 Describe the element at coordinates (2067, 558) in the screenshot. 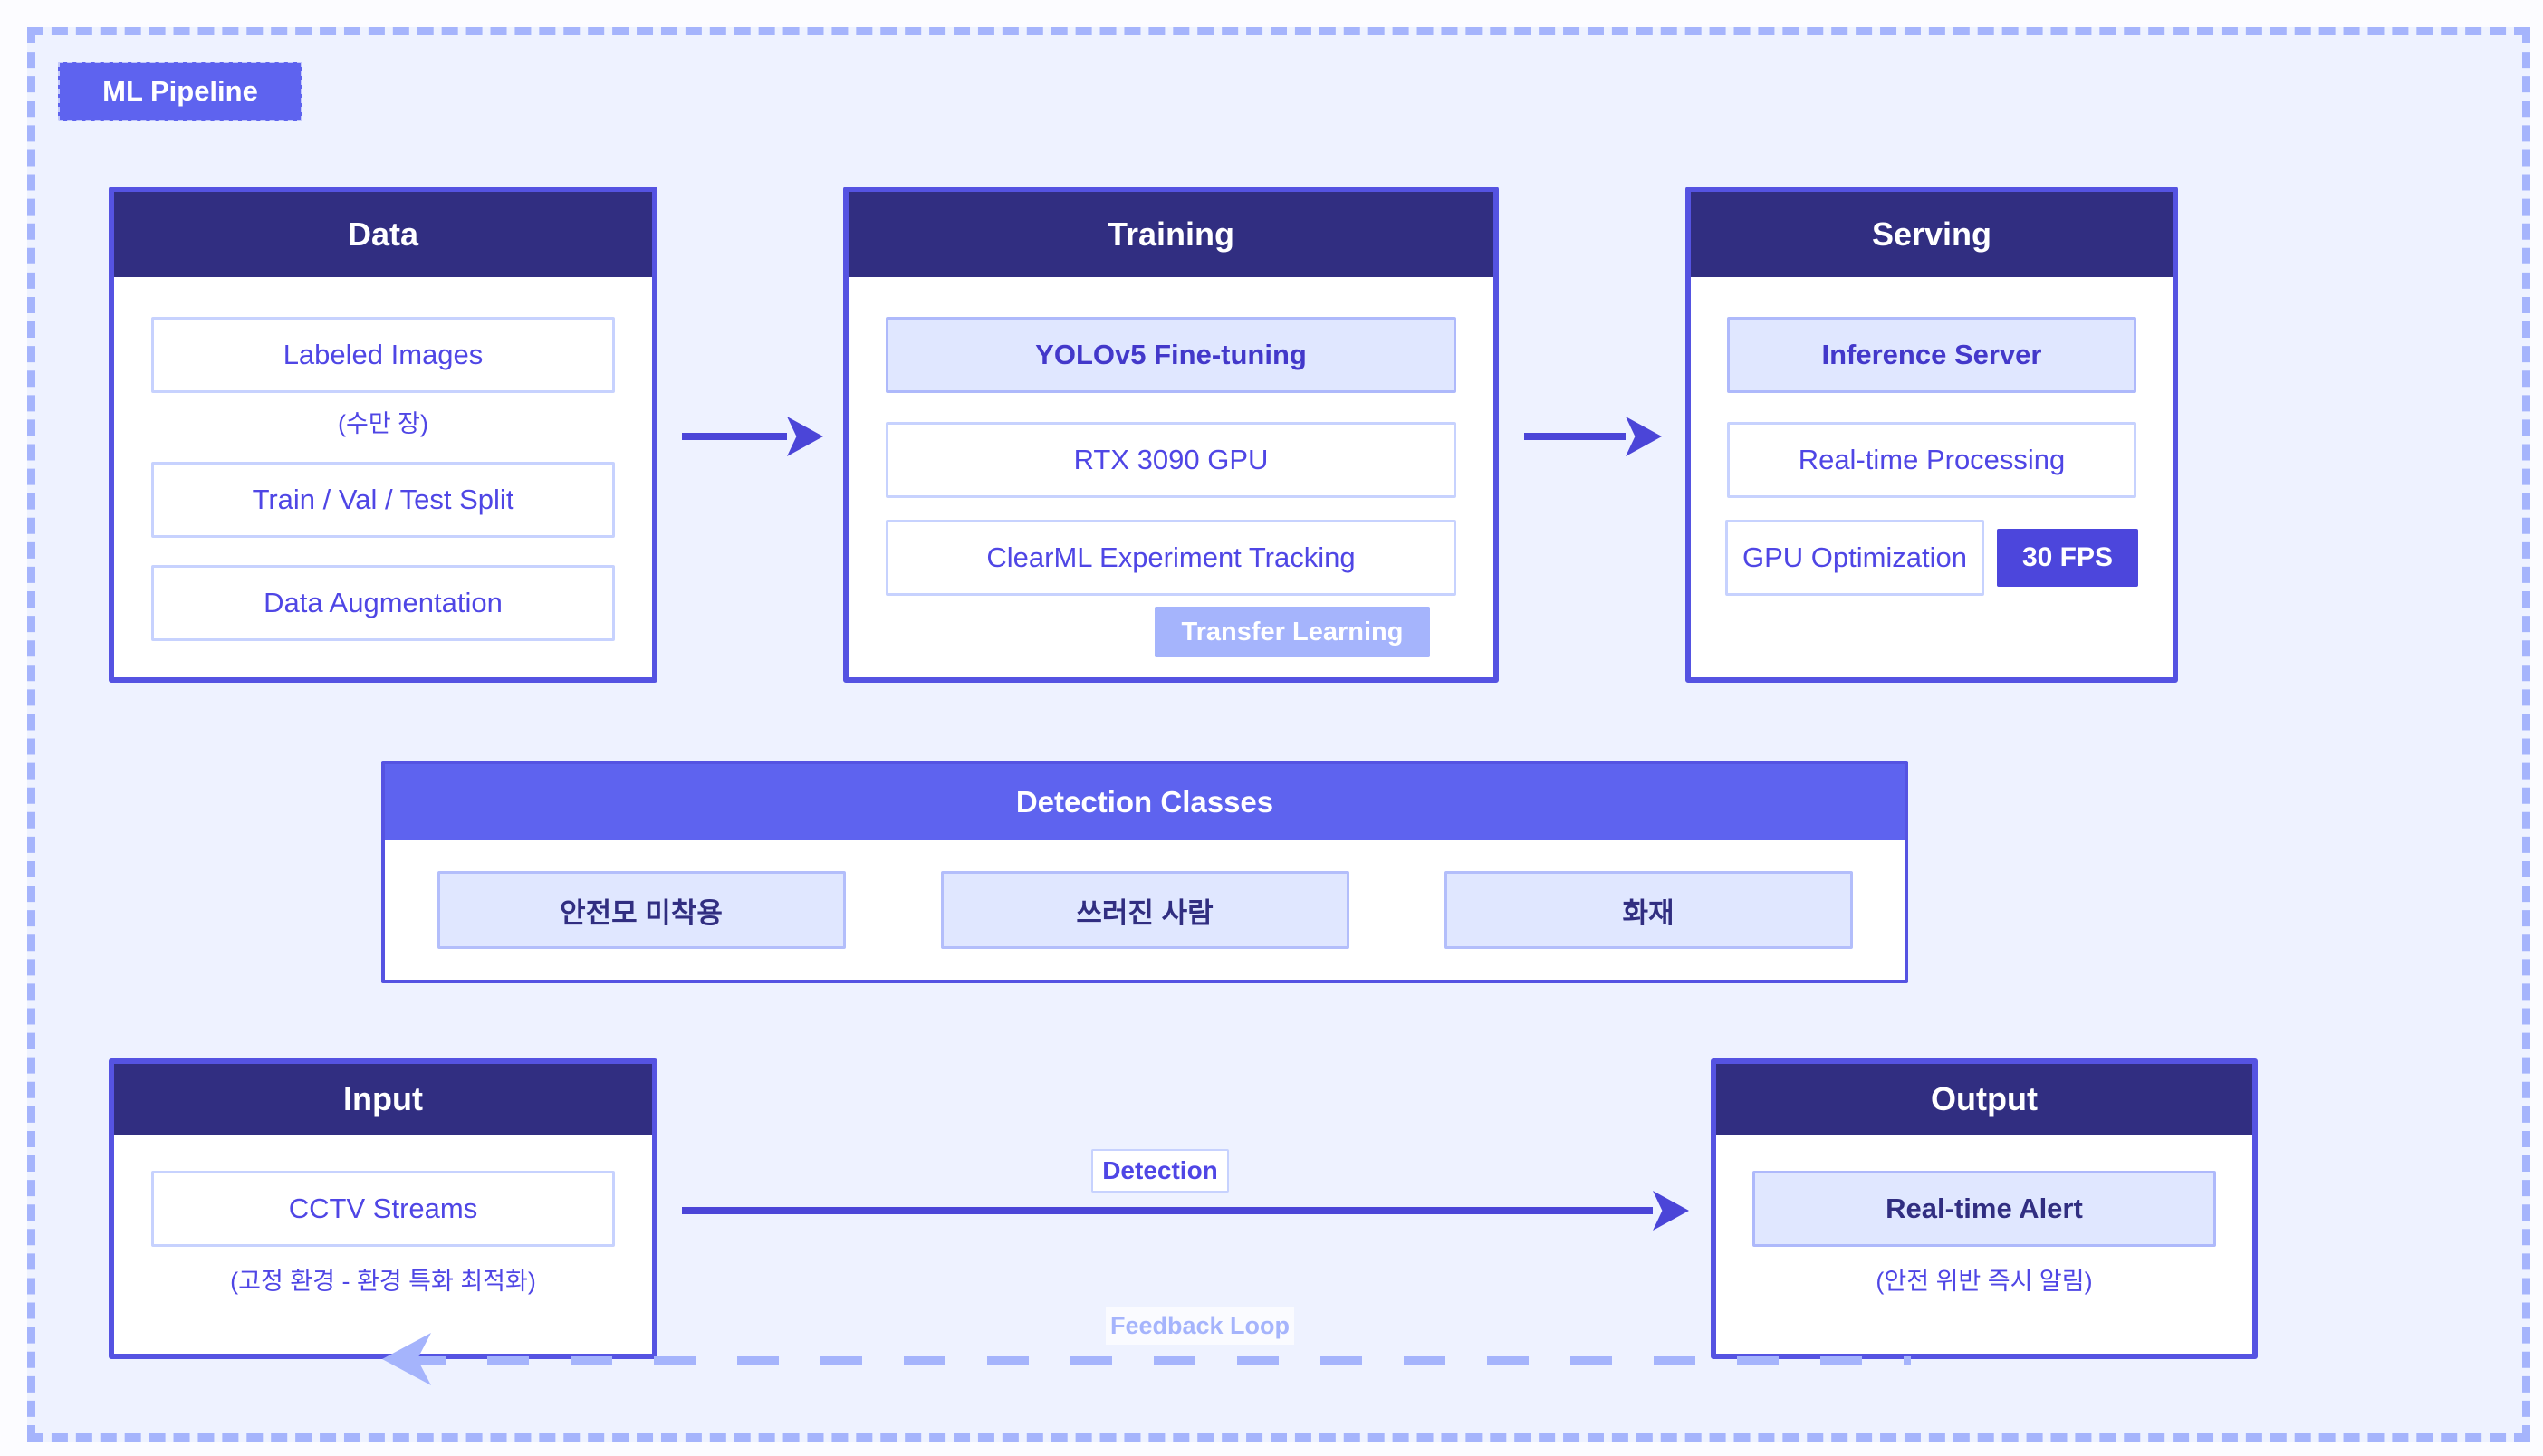

I see `fps-badge: 30 FPS` at that location.